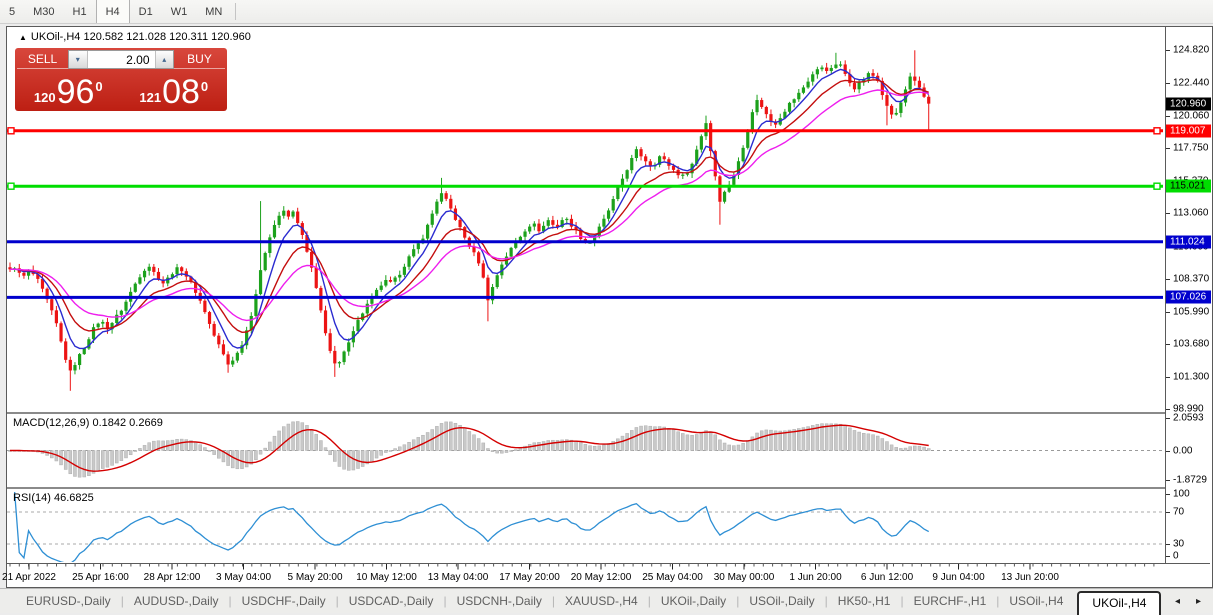  I want to click on volume-decrease-button: ▾, so click(78, 59).